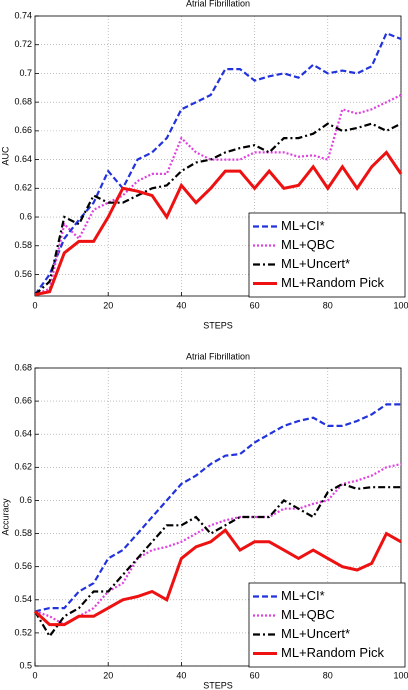  What do you see at coordinates (217, 577) in the screenshot?
I see `series-line` at bounding box center [217, 577].